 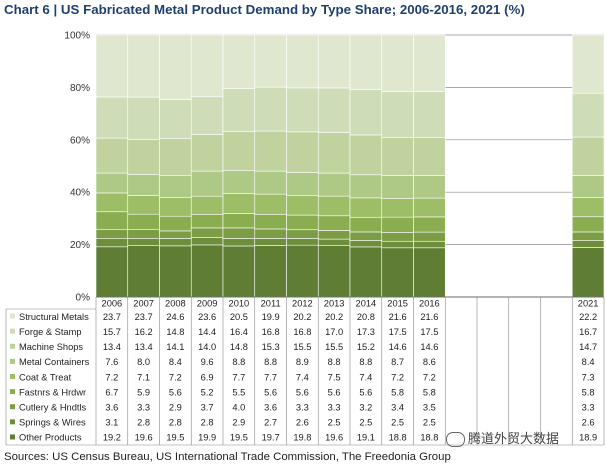 What do you see at coordinates (302, 377) in the screenshot?
I see `data-label: 7.4` at bounding box center [302, 377].